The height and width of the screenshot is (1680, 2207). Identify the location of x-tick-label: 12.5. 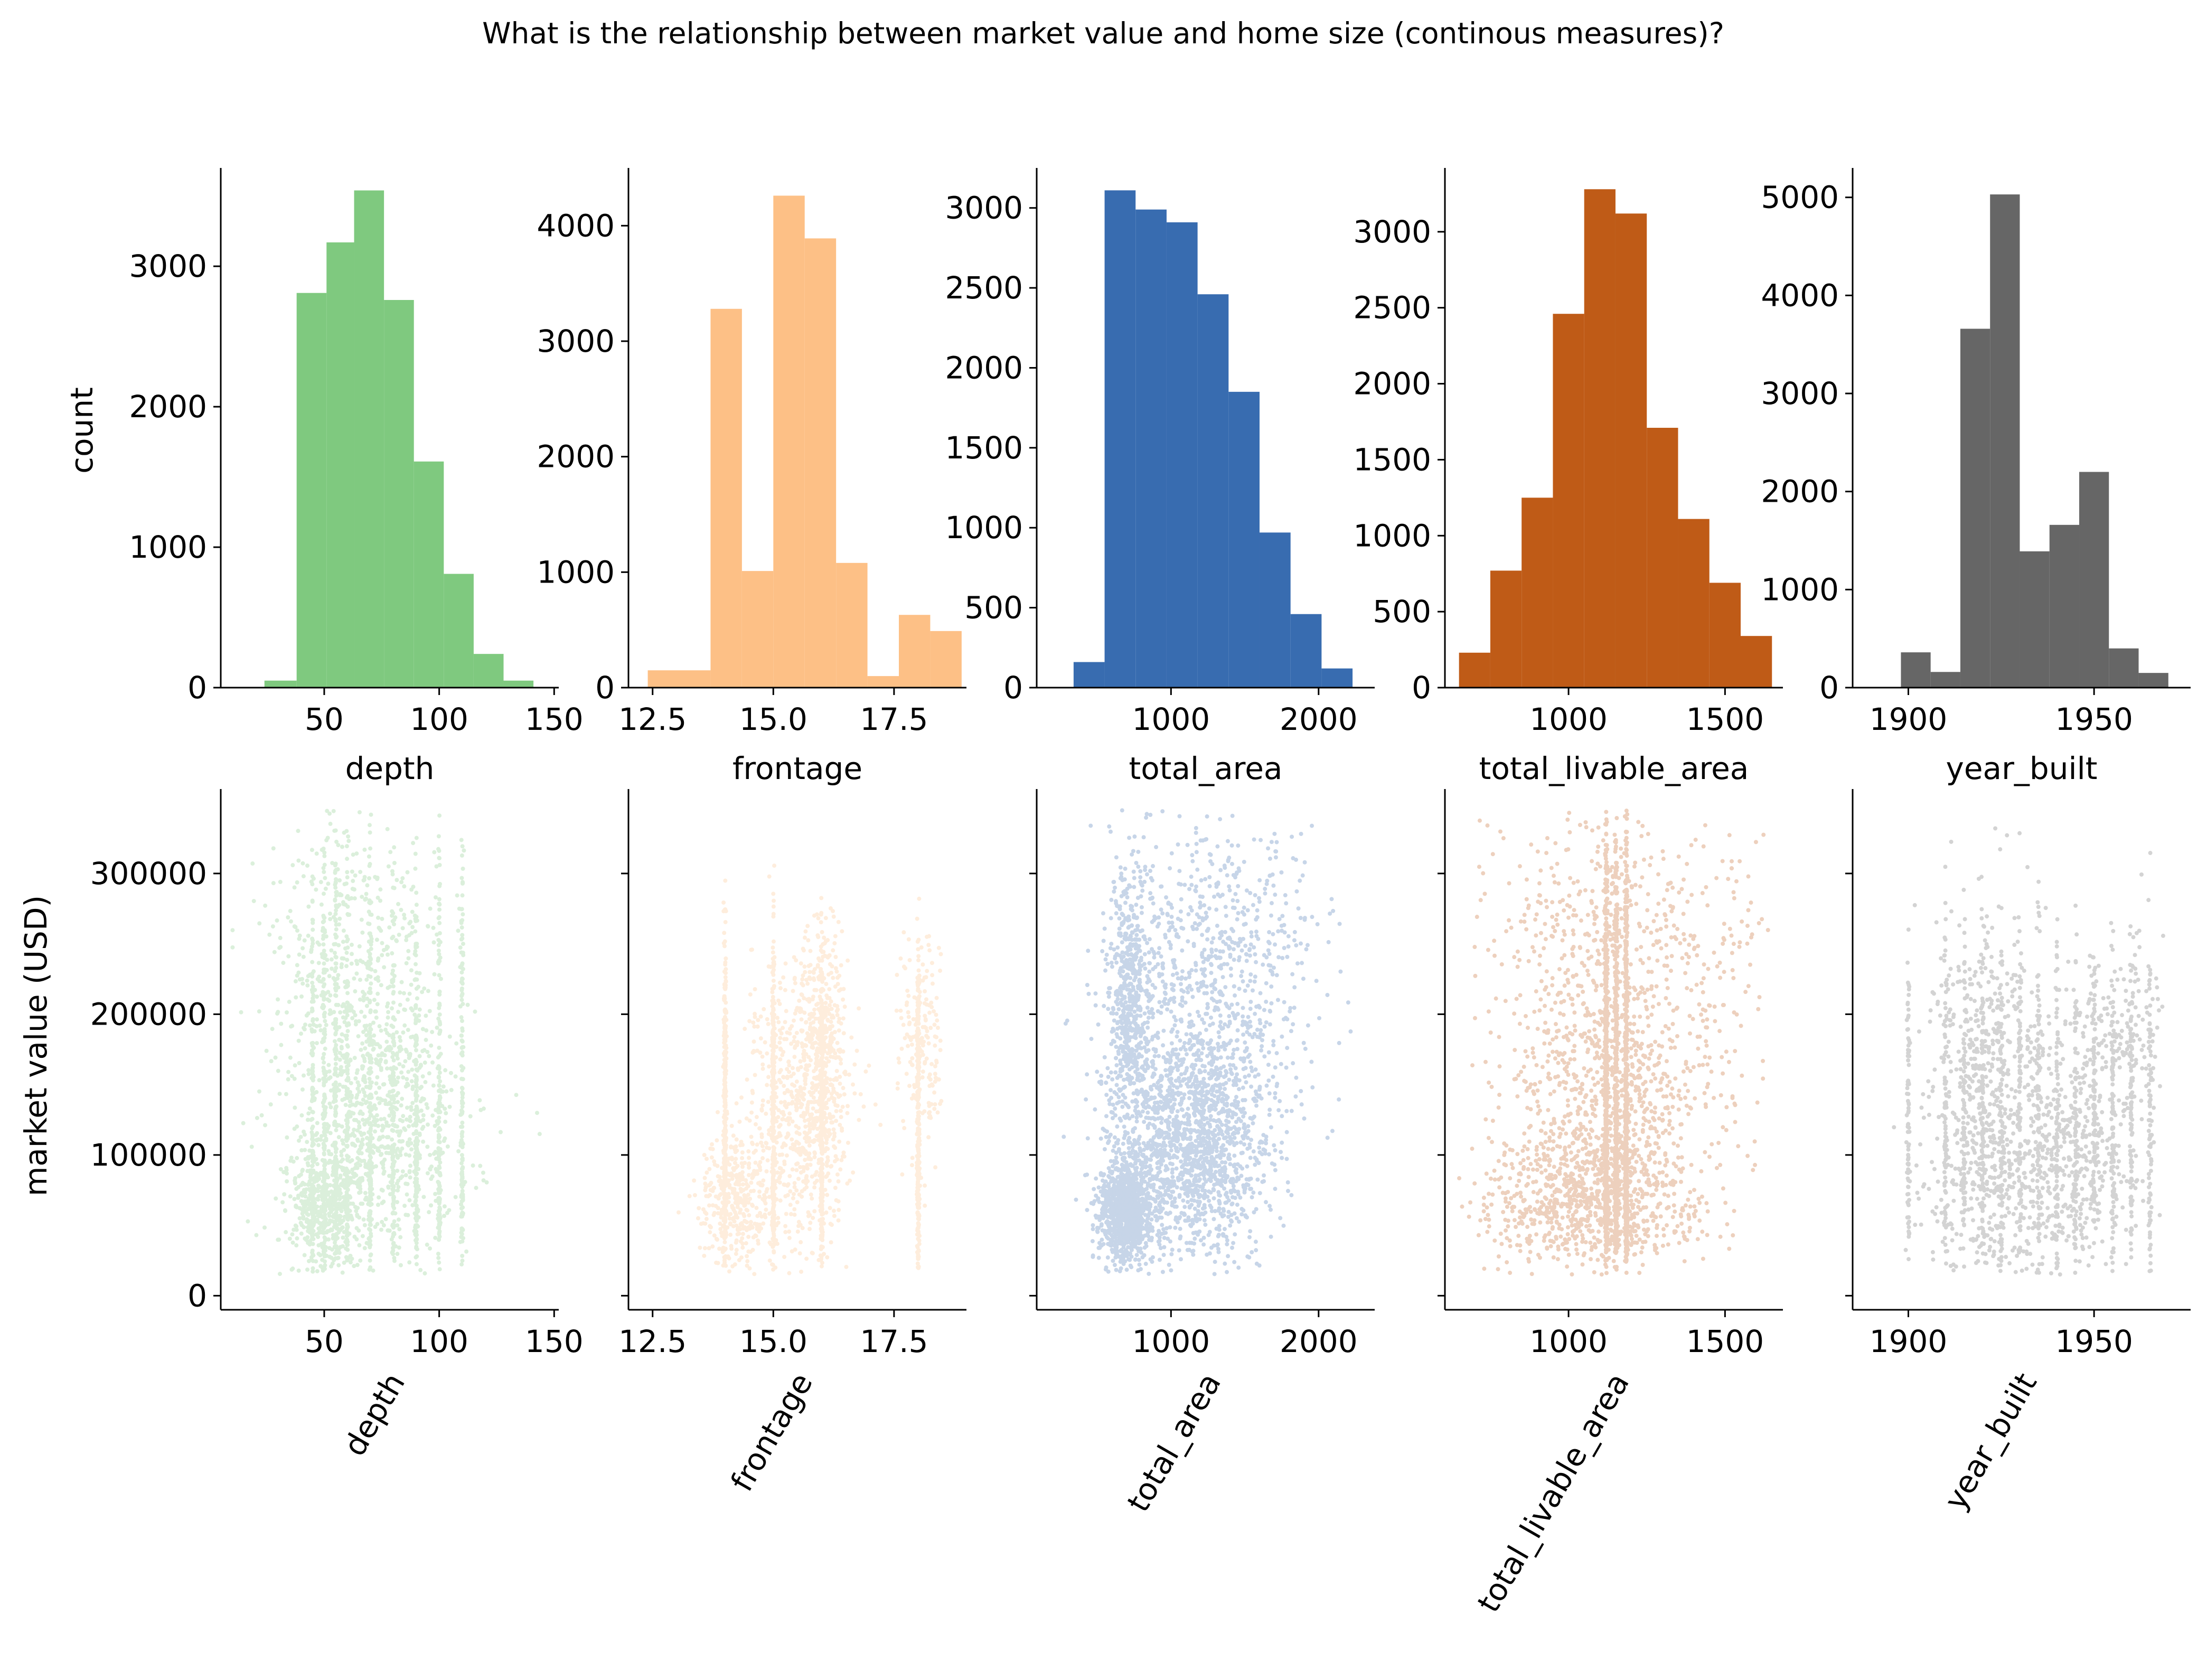
(652, 719).